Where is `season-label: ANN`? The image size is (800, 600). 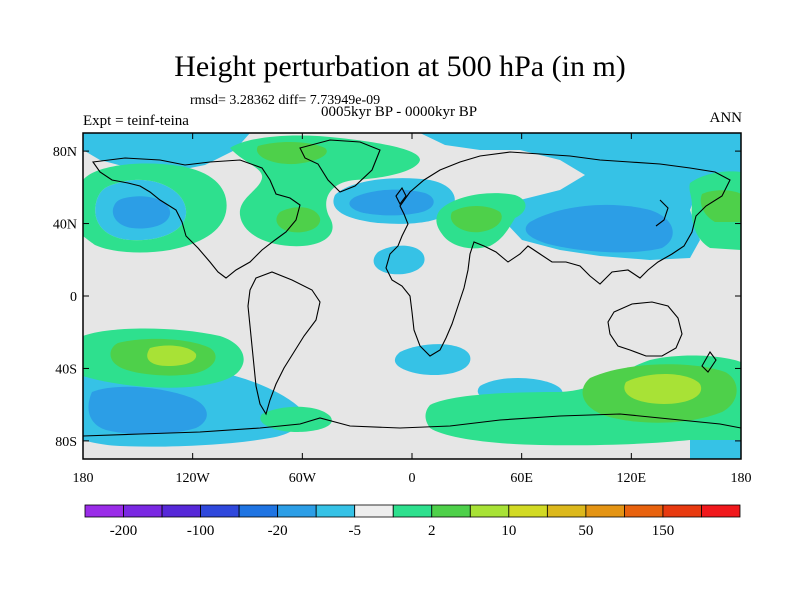
season-label: ANN is located at coordinates (726, 118).